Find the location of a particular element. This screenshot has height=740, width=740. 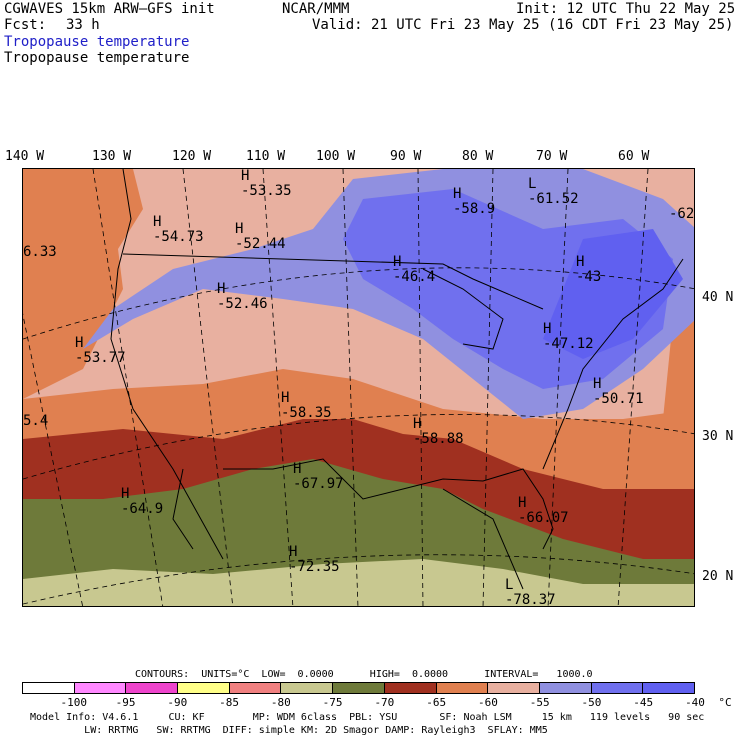

center-label-2: H -58.9 is located at coordinates (474, 201).